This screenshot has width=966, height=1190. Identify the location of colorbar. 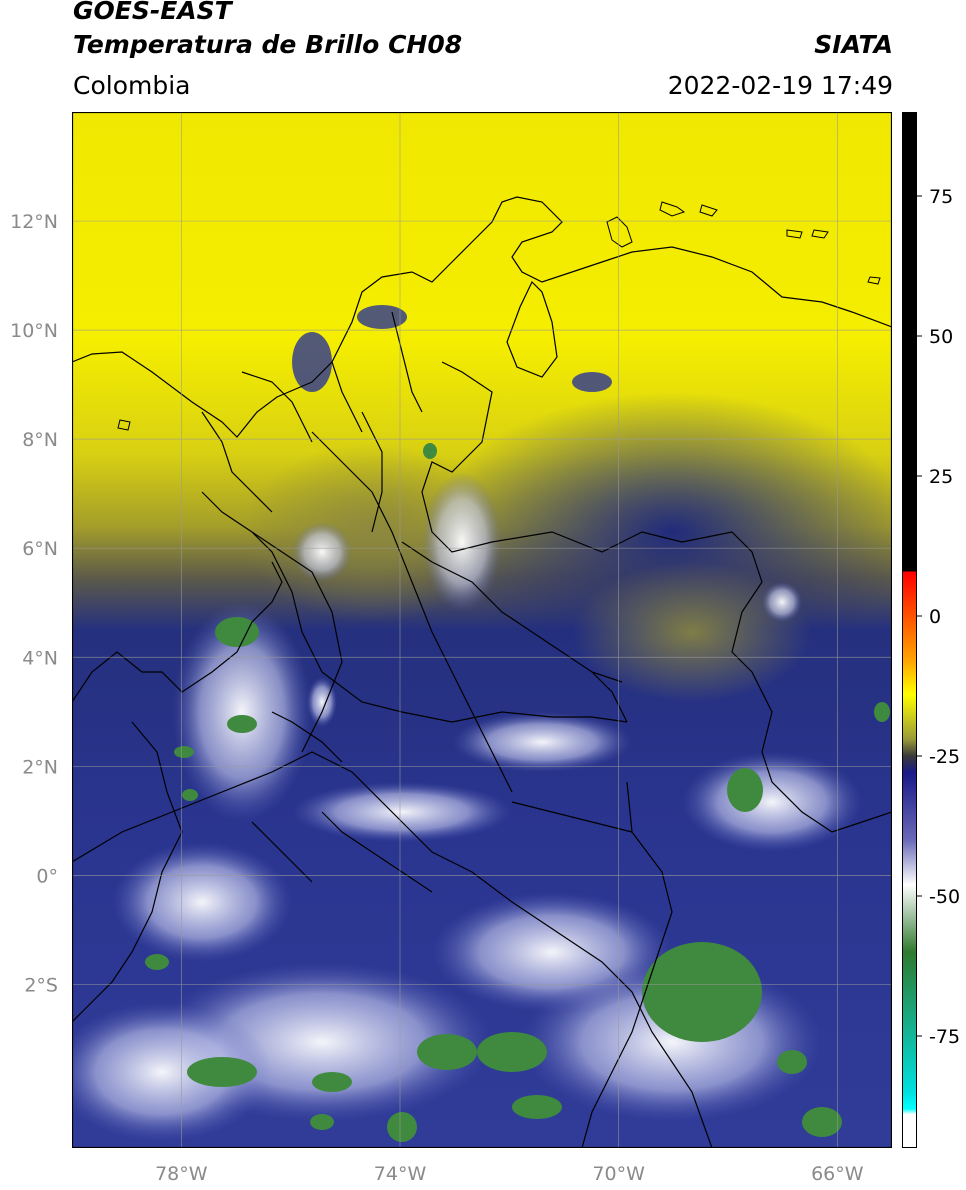
(909, 630).